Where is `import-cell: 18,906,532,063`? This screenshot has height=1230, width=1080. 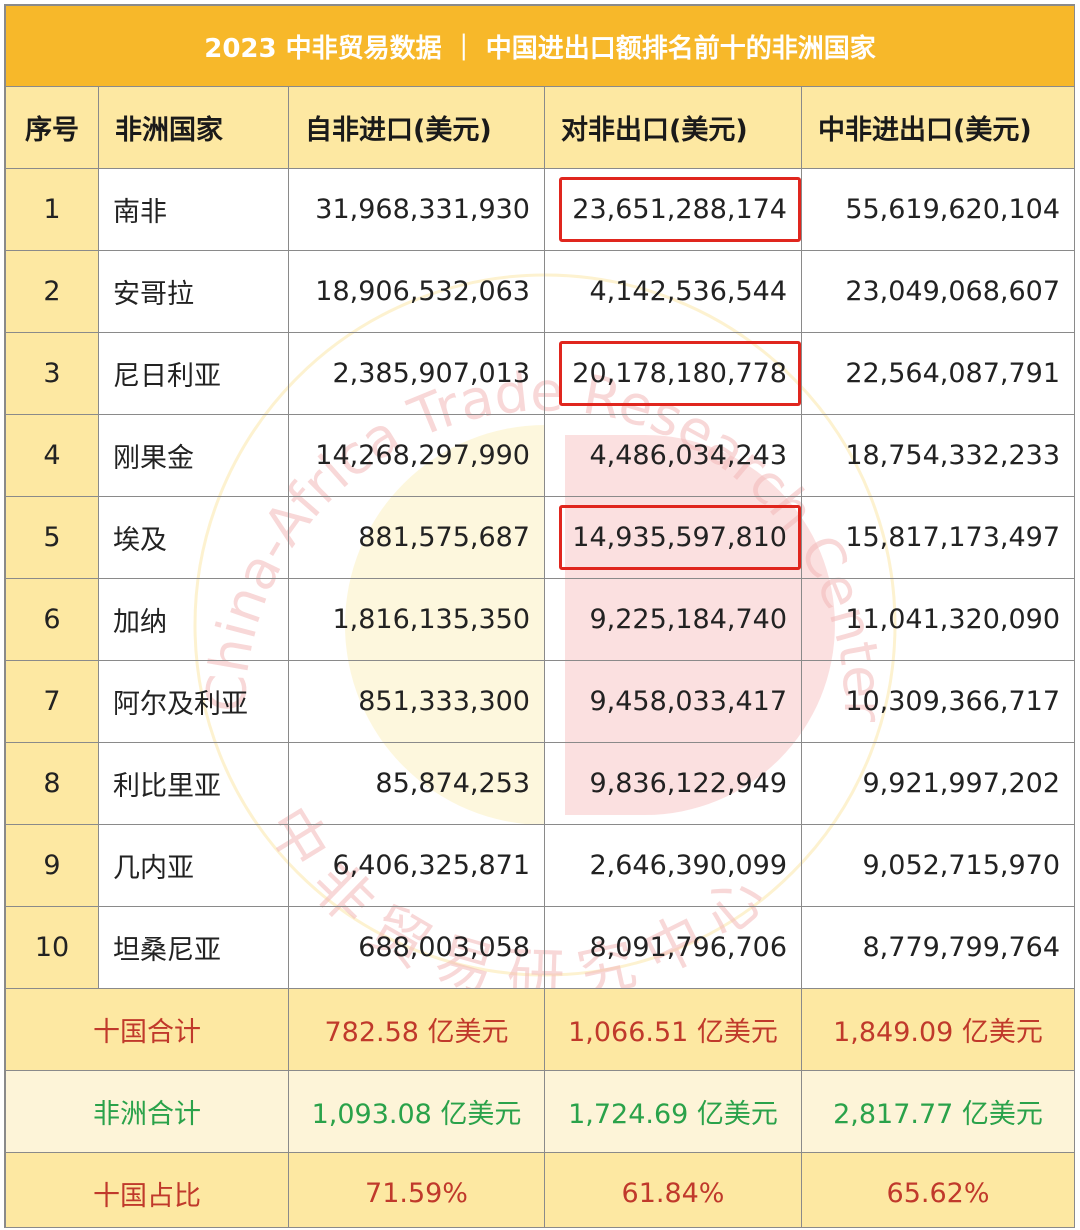
import-cell: 18,906,532,063 is located at coordinates (416, 291).